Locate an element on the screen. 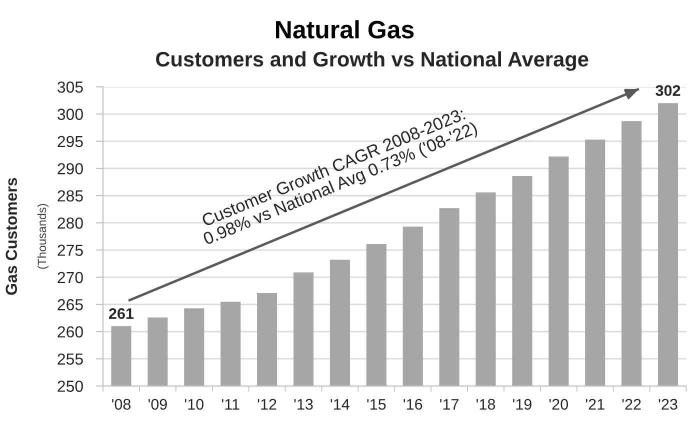 Image resolution: width=689 pixels, height=424 pixels. x-tick-label: '16 is located at coordinates (413, 404).